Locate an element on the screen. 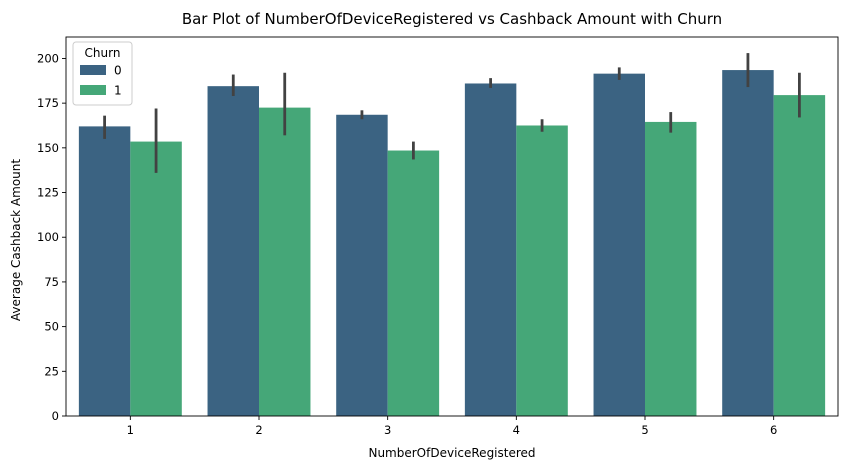 The image size is (850, 470). x-tick-label: 5 is located at coordinates (644, 430).